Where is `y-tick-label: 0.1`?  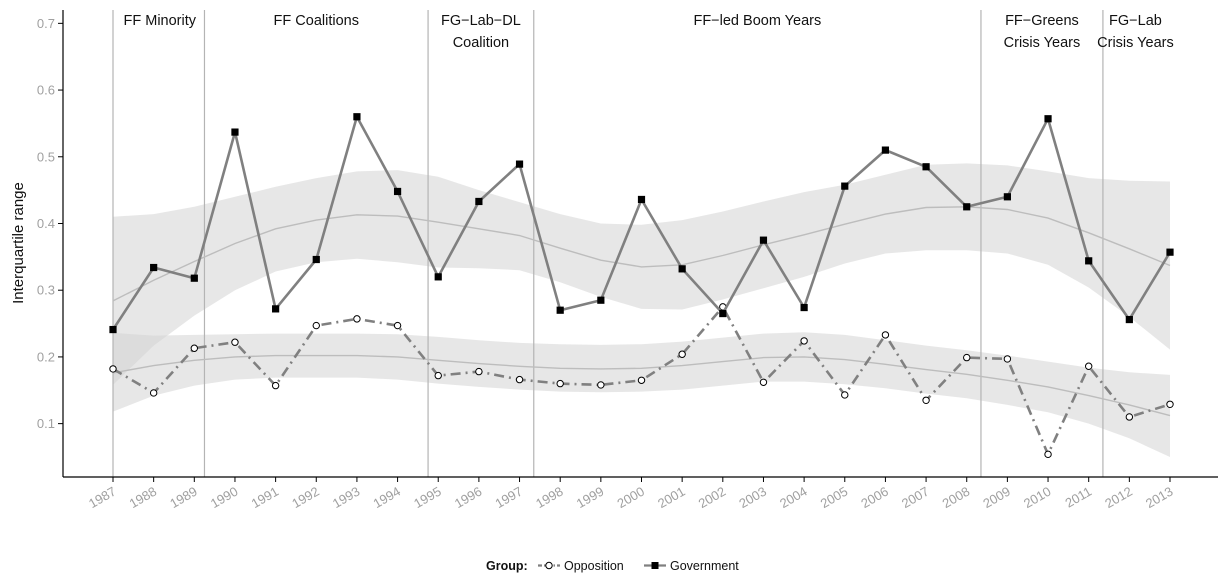
y-tick-label: 0.1 is located at coordinates (46, 423).